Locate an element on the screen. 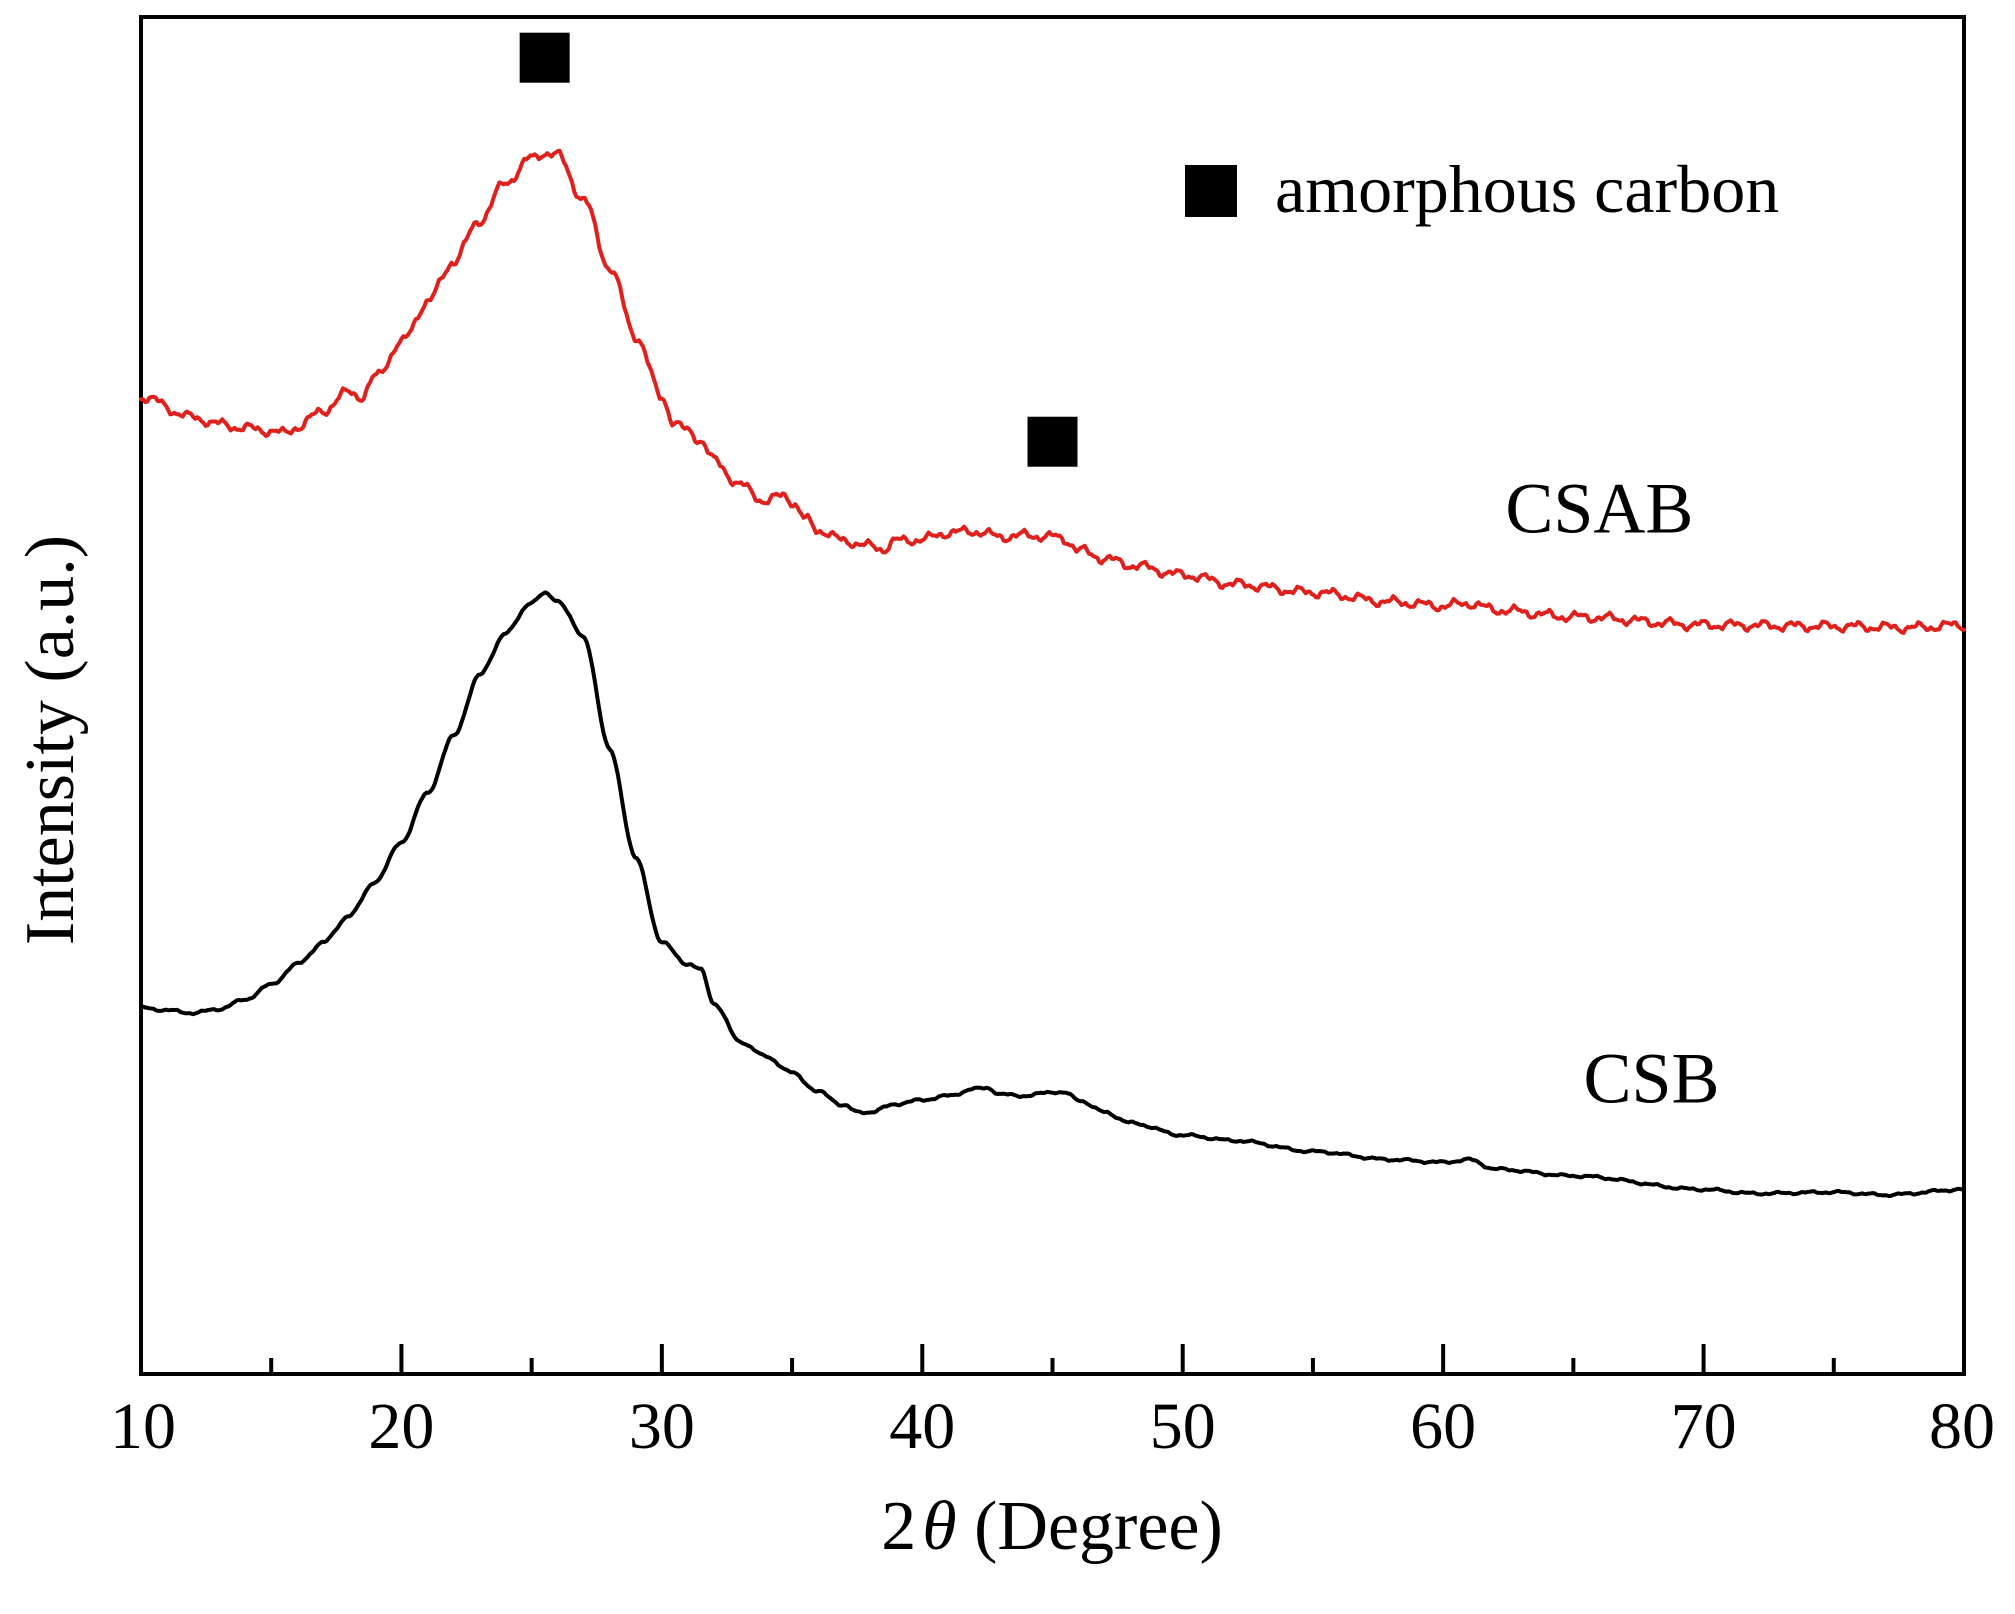 This screenshot has width=2015, height=1614. x-axis-ticks is located at coordinates (1052, 1359).